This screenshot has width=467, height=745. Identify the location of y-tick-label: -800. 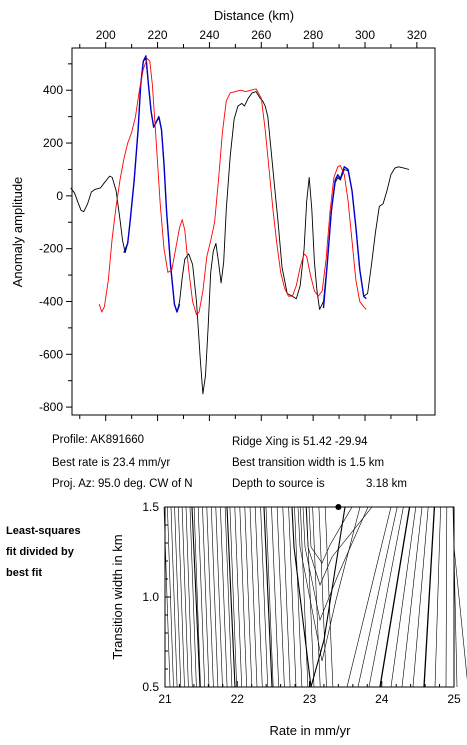
(51, 407).